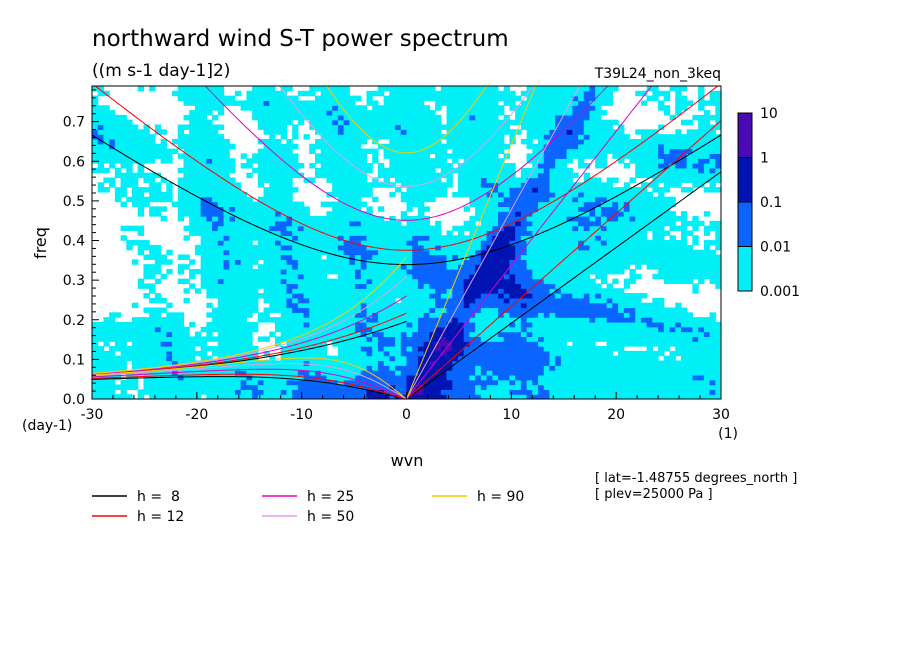 This screenshot has height=654, width=904. I want to click on y-tick-label: 0.2, so click(74, 321).